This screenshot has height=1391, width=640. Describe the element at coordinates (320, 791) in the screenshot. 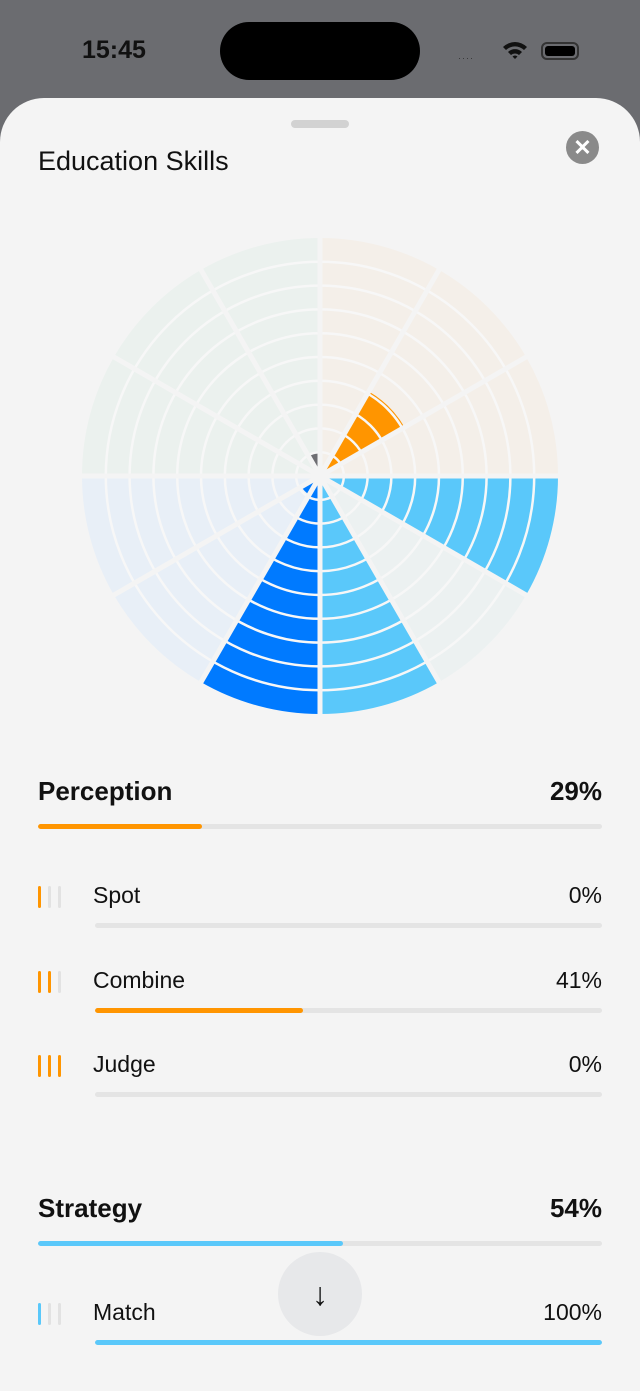

I see `skill-group-header: Perception 29%` at that location.